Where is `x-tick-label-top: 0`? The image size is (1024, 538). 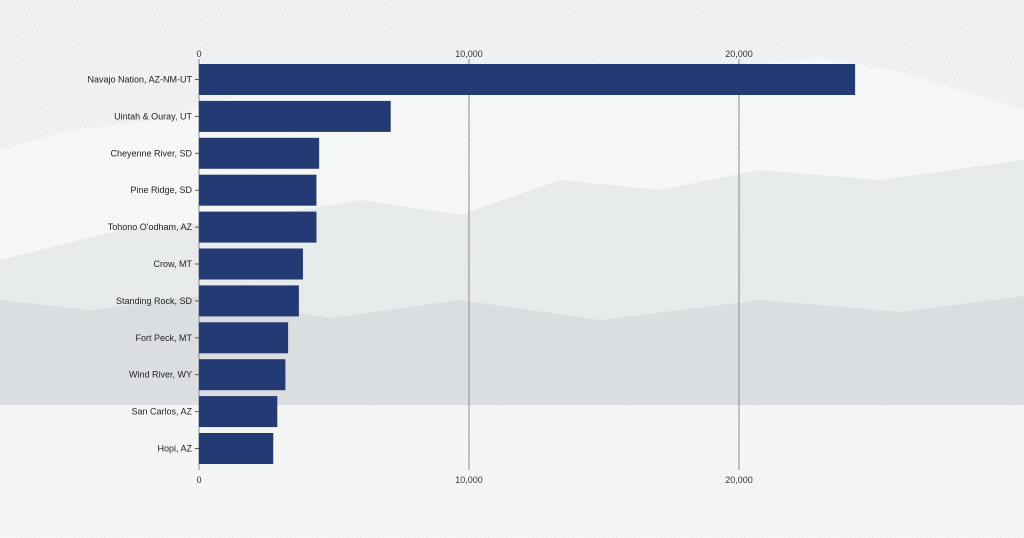
x-tick-label-top: 0 is located at coordinates (198, 54).